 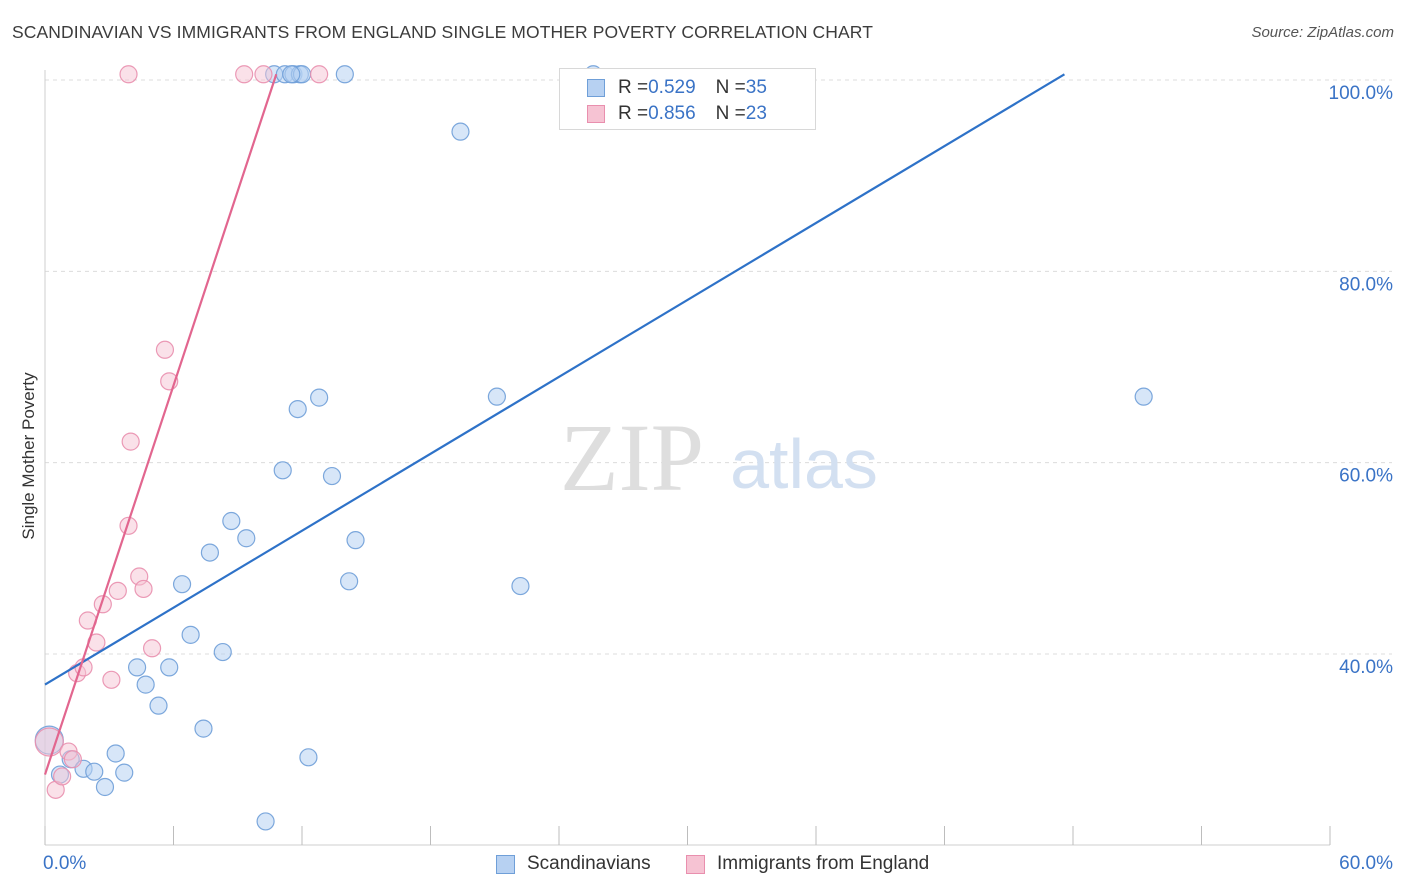 What do you see at coordinates (1322, 32) in the screenshot?
I see `source-credit: Source: ZipAtlas.com` at bounding box center [1322, 32].